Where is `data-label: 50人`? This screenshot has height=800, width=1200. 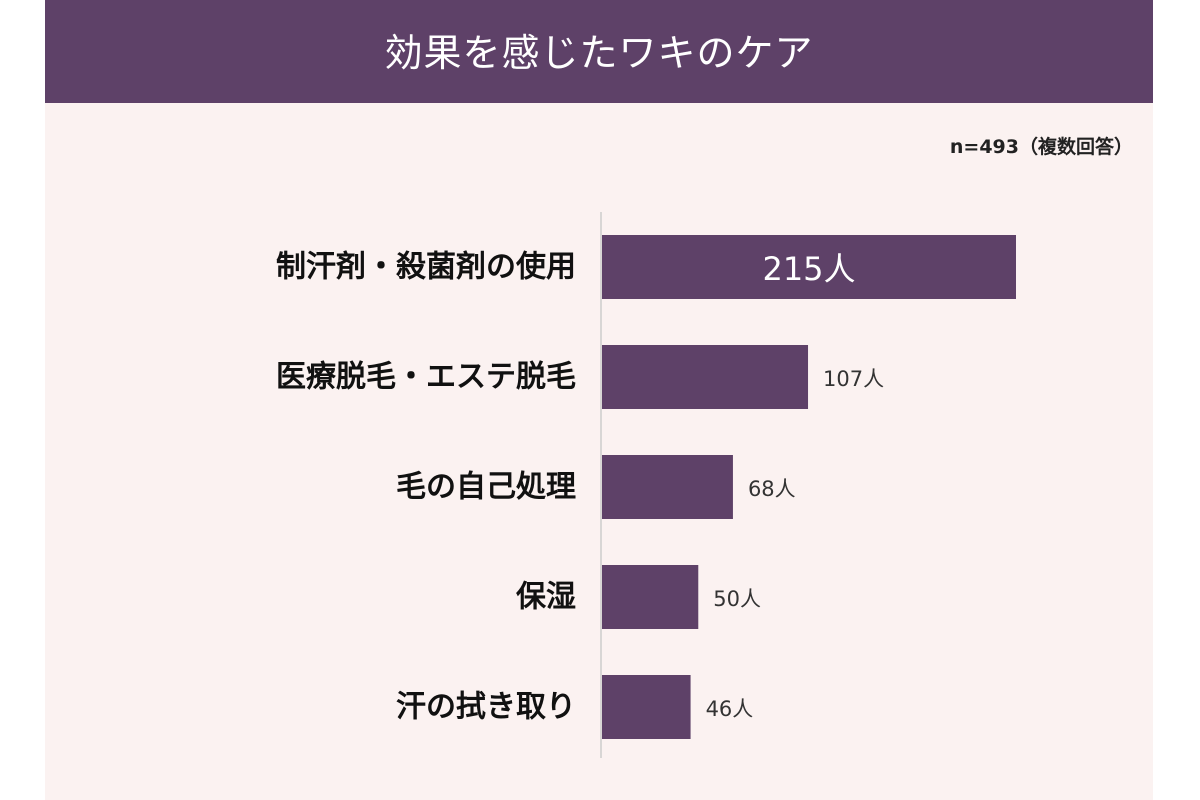 data-label: 50人 is located at coordinates (737, 599).